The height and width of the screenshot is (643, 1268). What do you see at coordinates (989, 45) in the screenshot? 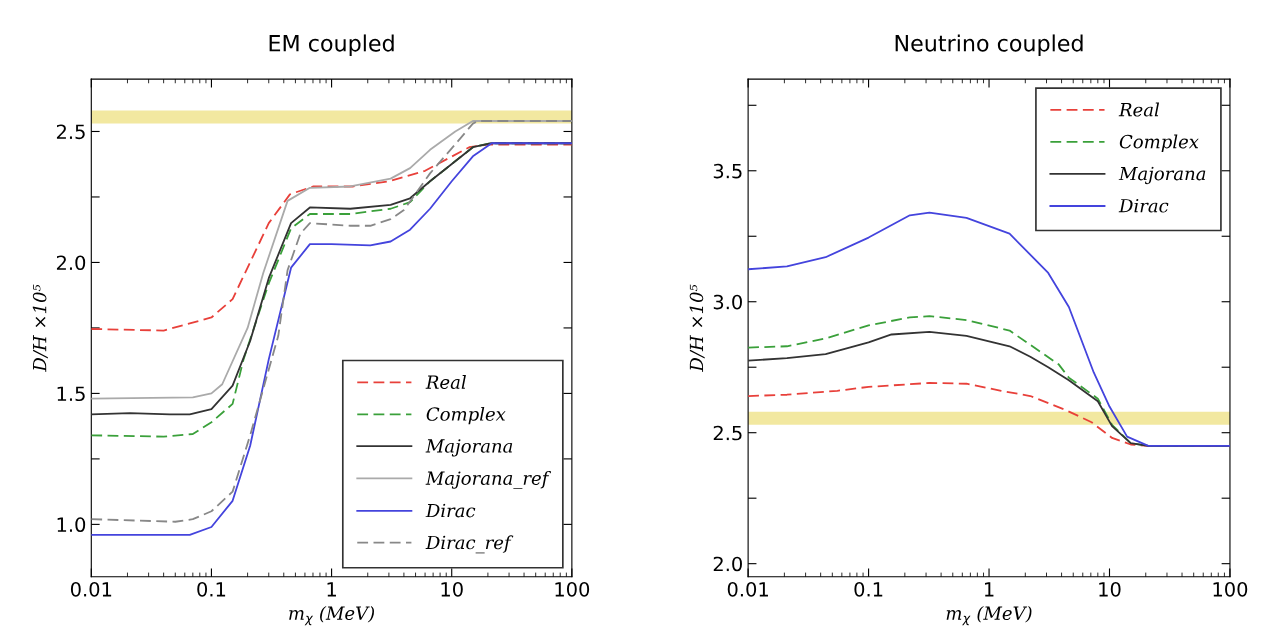
I see `chart-title: Neutrino coupled` at bounding box center [989, 45].